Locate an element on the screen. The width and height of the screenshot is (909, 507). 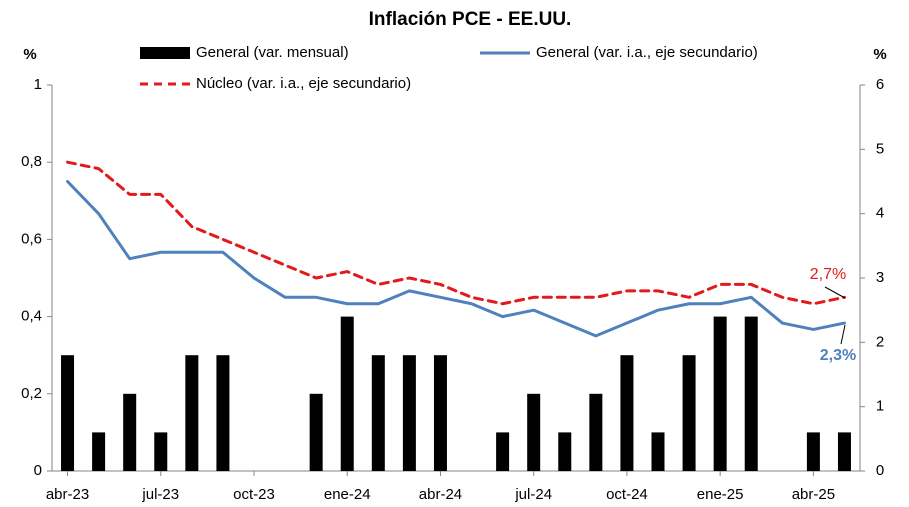
annotation: 2,3% is located at coordinates (838, 355).